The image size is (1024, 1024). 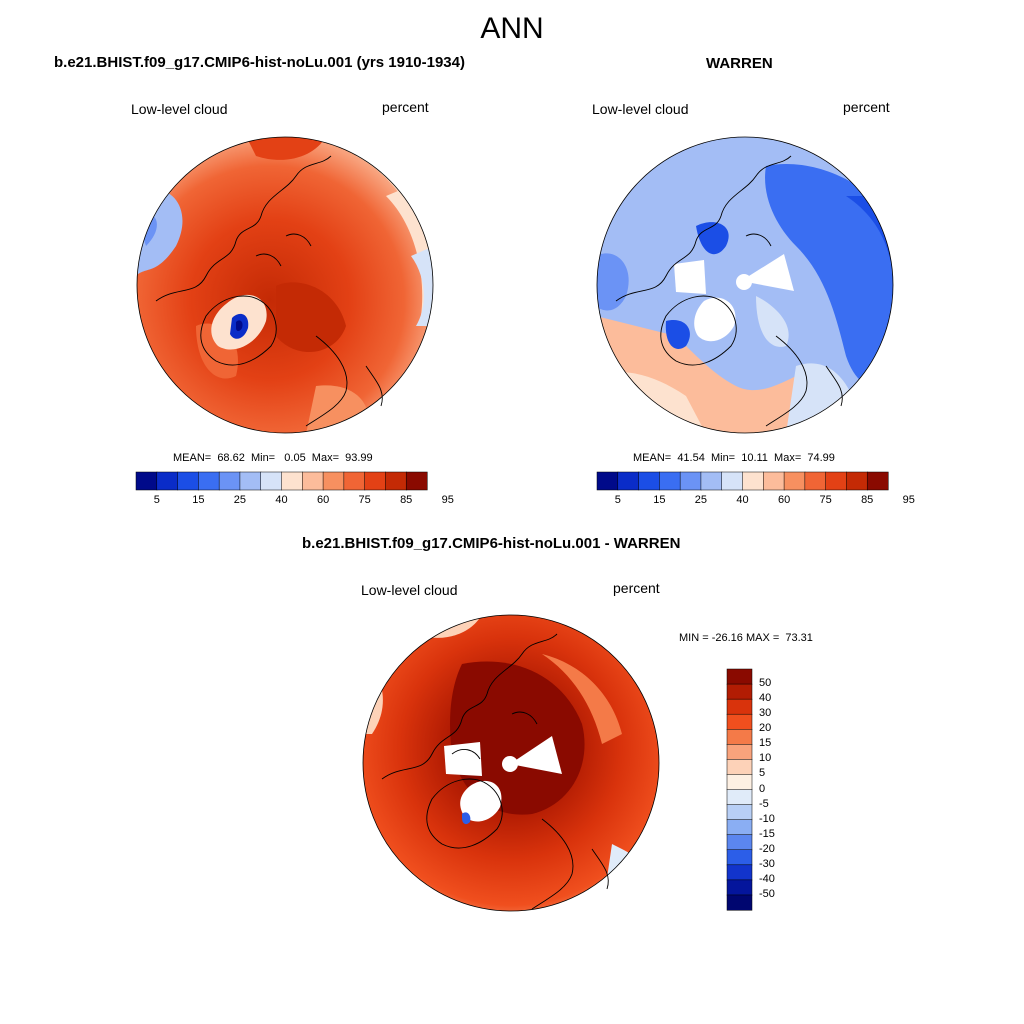 What do you see at coordinates (746, 638) in the screenshot?
I see `diff-panel-stats: MIN = -26.16 MAX = 73.31` at bounding box center [746, 638].